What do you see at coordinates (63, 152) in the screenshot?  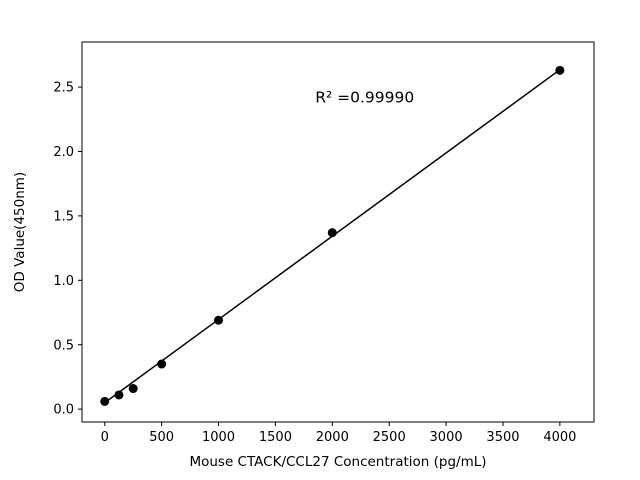 I see `y-tick-label: 2.0` at bounding box center [63, 152].